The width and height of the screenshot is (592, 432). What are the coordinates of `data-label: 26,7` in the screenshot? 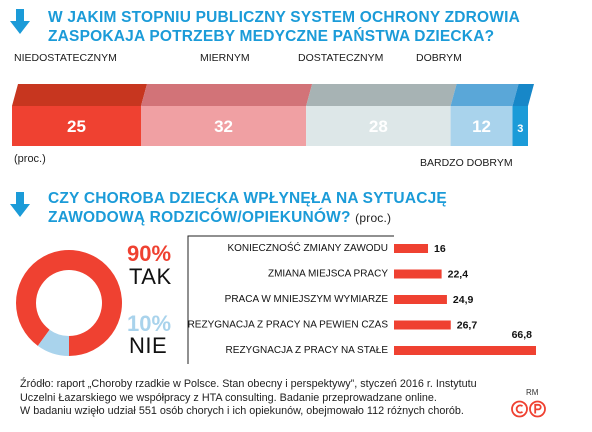 It's located at (467, 326).